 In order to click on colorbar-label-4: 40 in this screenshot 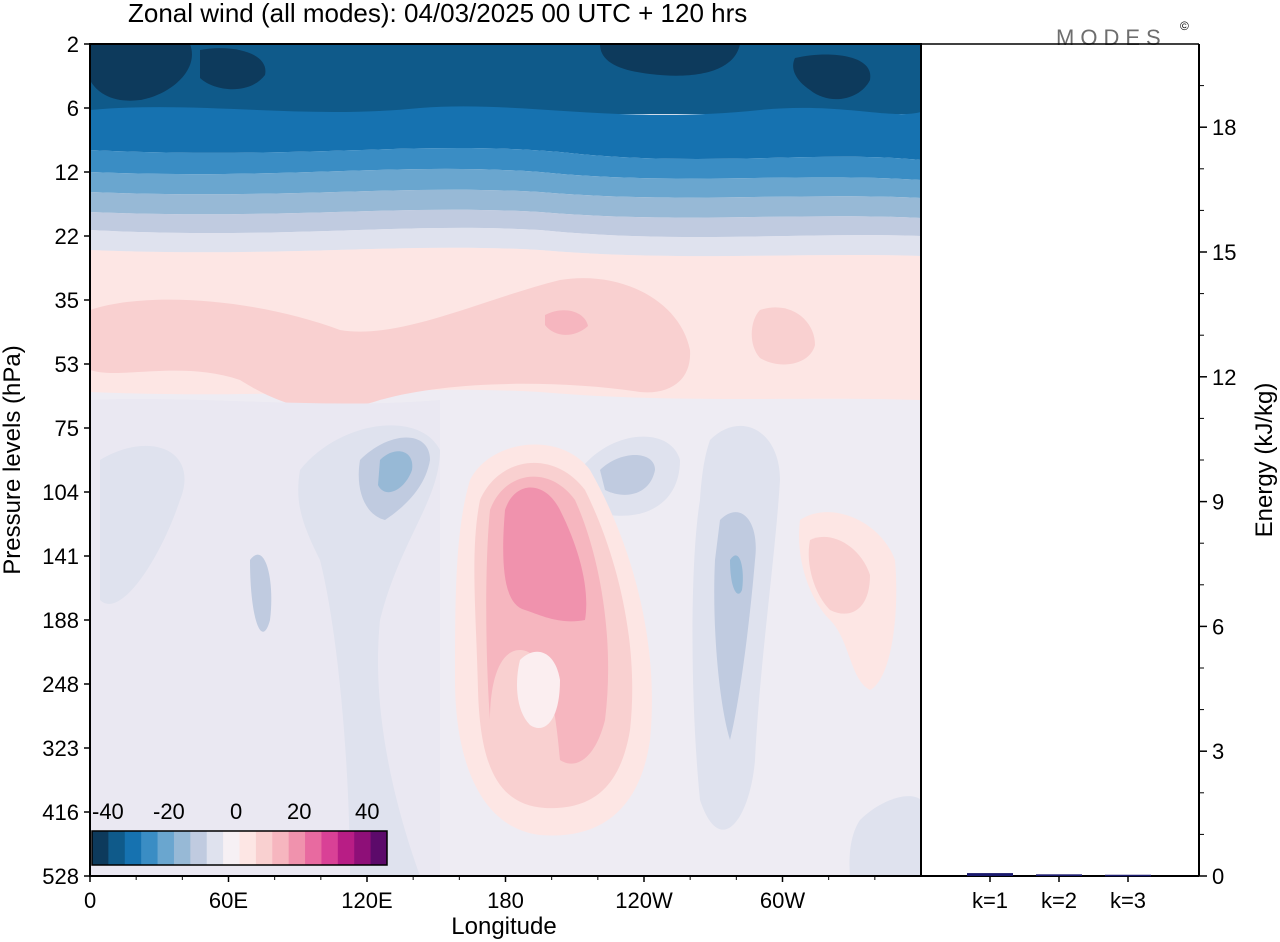, I will do `click(367, 811)`.